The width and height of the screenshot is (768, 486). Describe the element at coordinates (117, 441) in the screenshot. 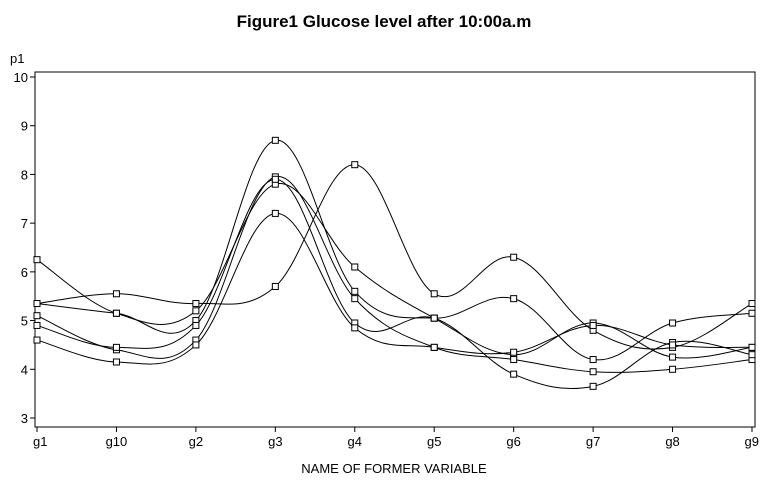

I see `x-tick-label: g10` at that location.